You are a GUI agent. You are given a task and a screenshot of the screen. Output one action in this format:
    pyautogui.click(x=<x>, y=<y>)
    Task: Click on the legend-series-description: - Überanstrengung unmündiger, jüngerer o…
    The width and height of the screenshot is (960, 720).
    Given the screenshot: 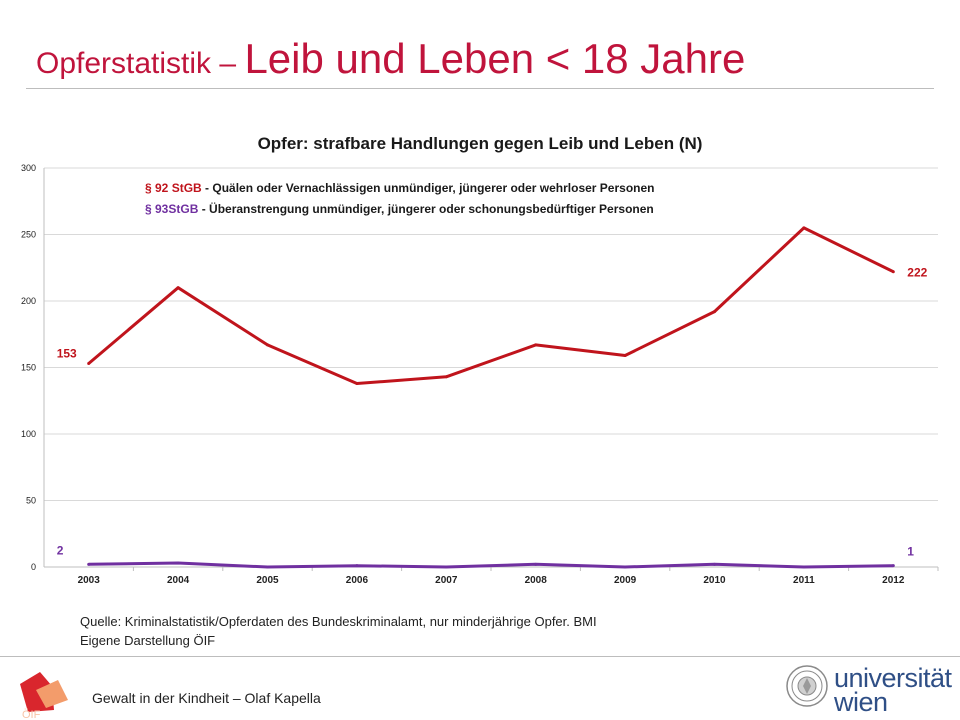 What is the action you would take?
    pyautogui.click(x=425, y=208)
    